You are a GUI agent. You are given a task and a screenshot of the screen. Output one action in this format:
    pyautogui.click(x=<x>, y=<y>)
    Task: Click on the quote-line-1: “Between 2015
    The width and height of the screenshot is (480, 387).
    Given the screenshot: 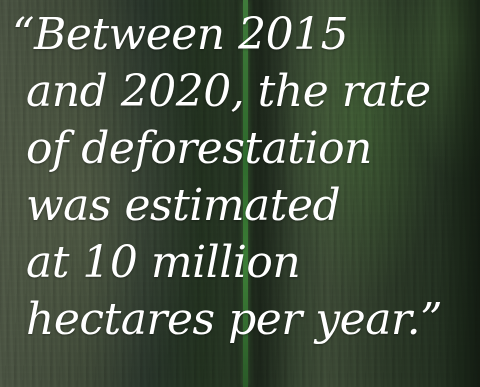 What is the action you would take?
    pyautogui.click(x=180, y=34)
    